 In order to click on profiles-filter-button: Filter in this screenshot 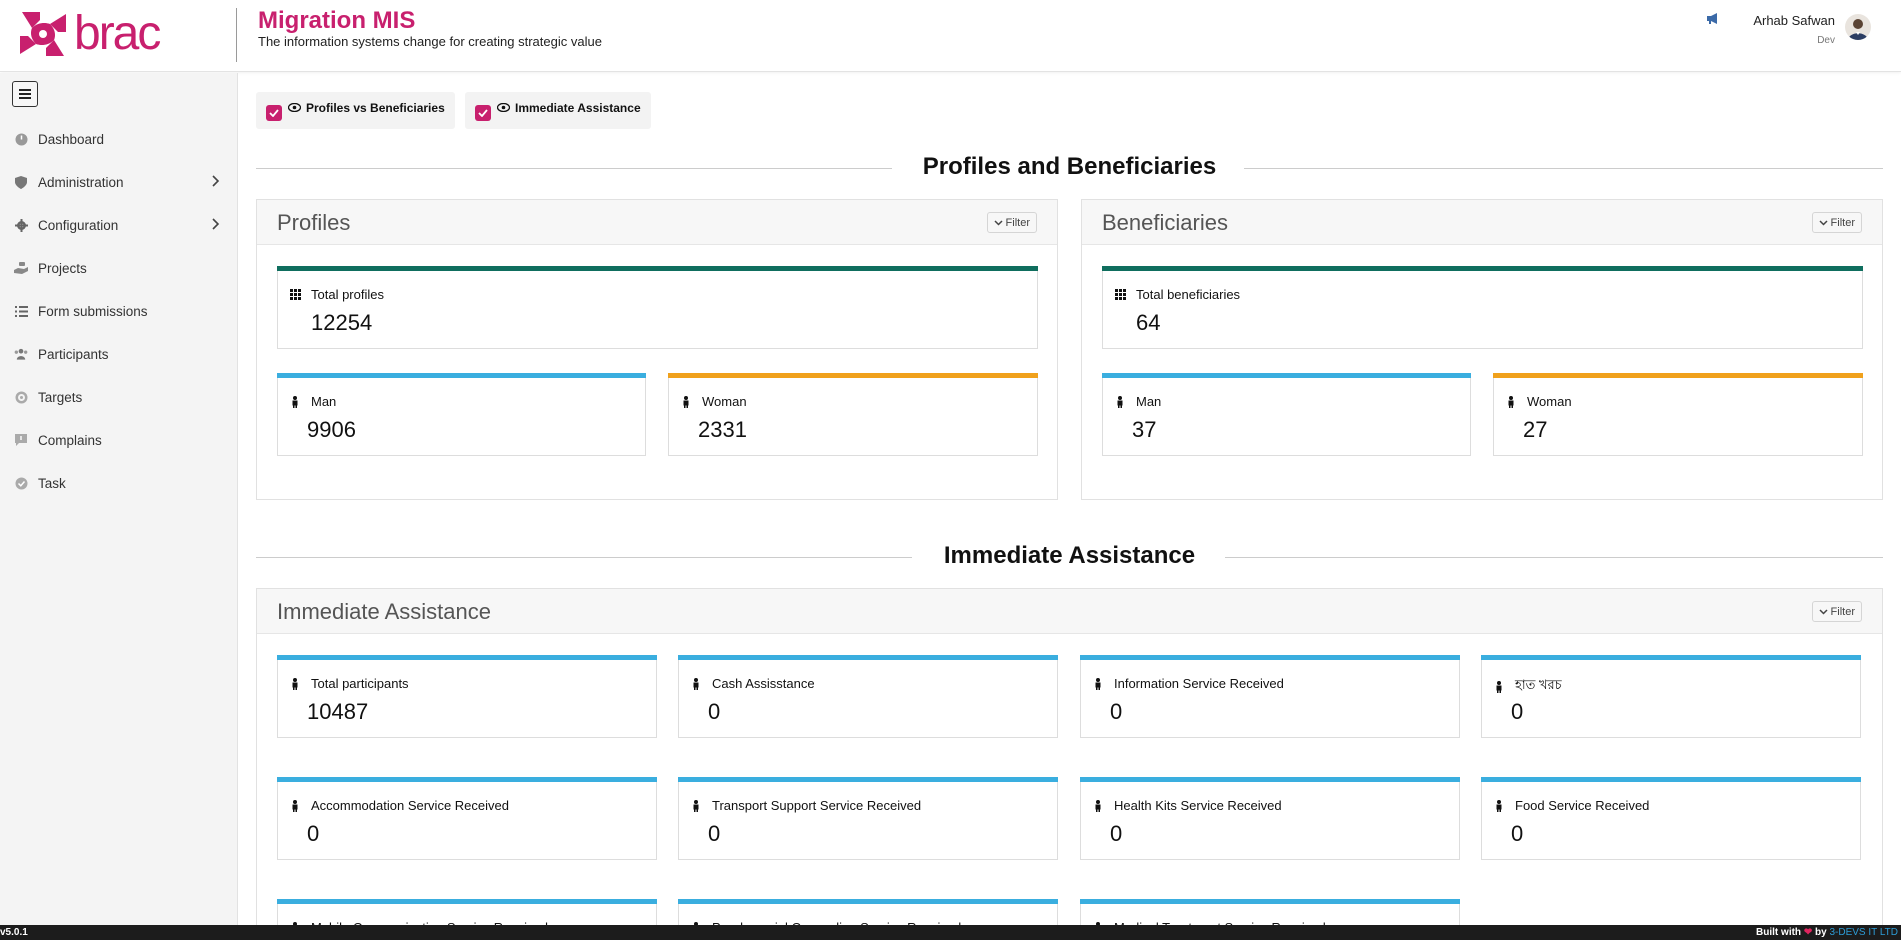, I will do `click(1011, 222)`.